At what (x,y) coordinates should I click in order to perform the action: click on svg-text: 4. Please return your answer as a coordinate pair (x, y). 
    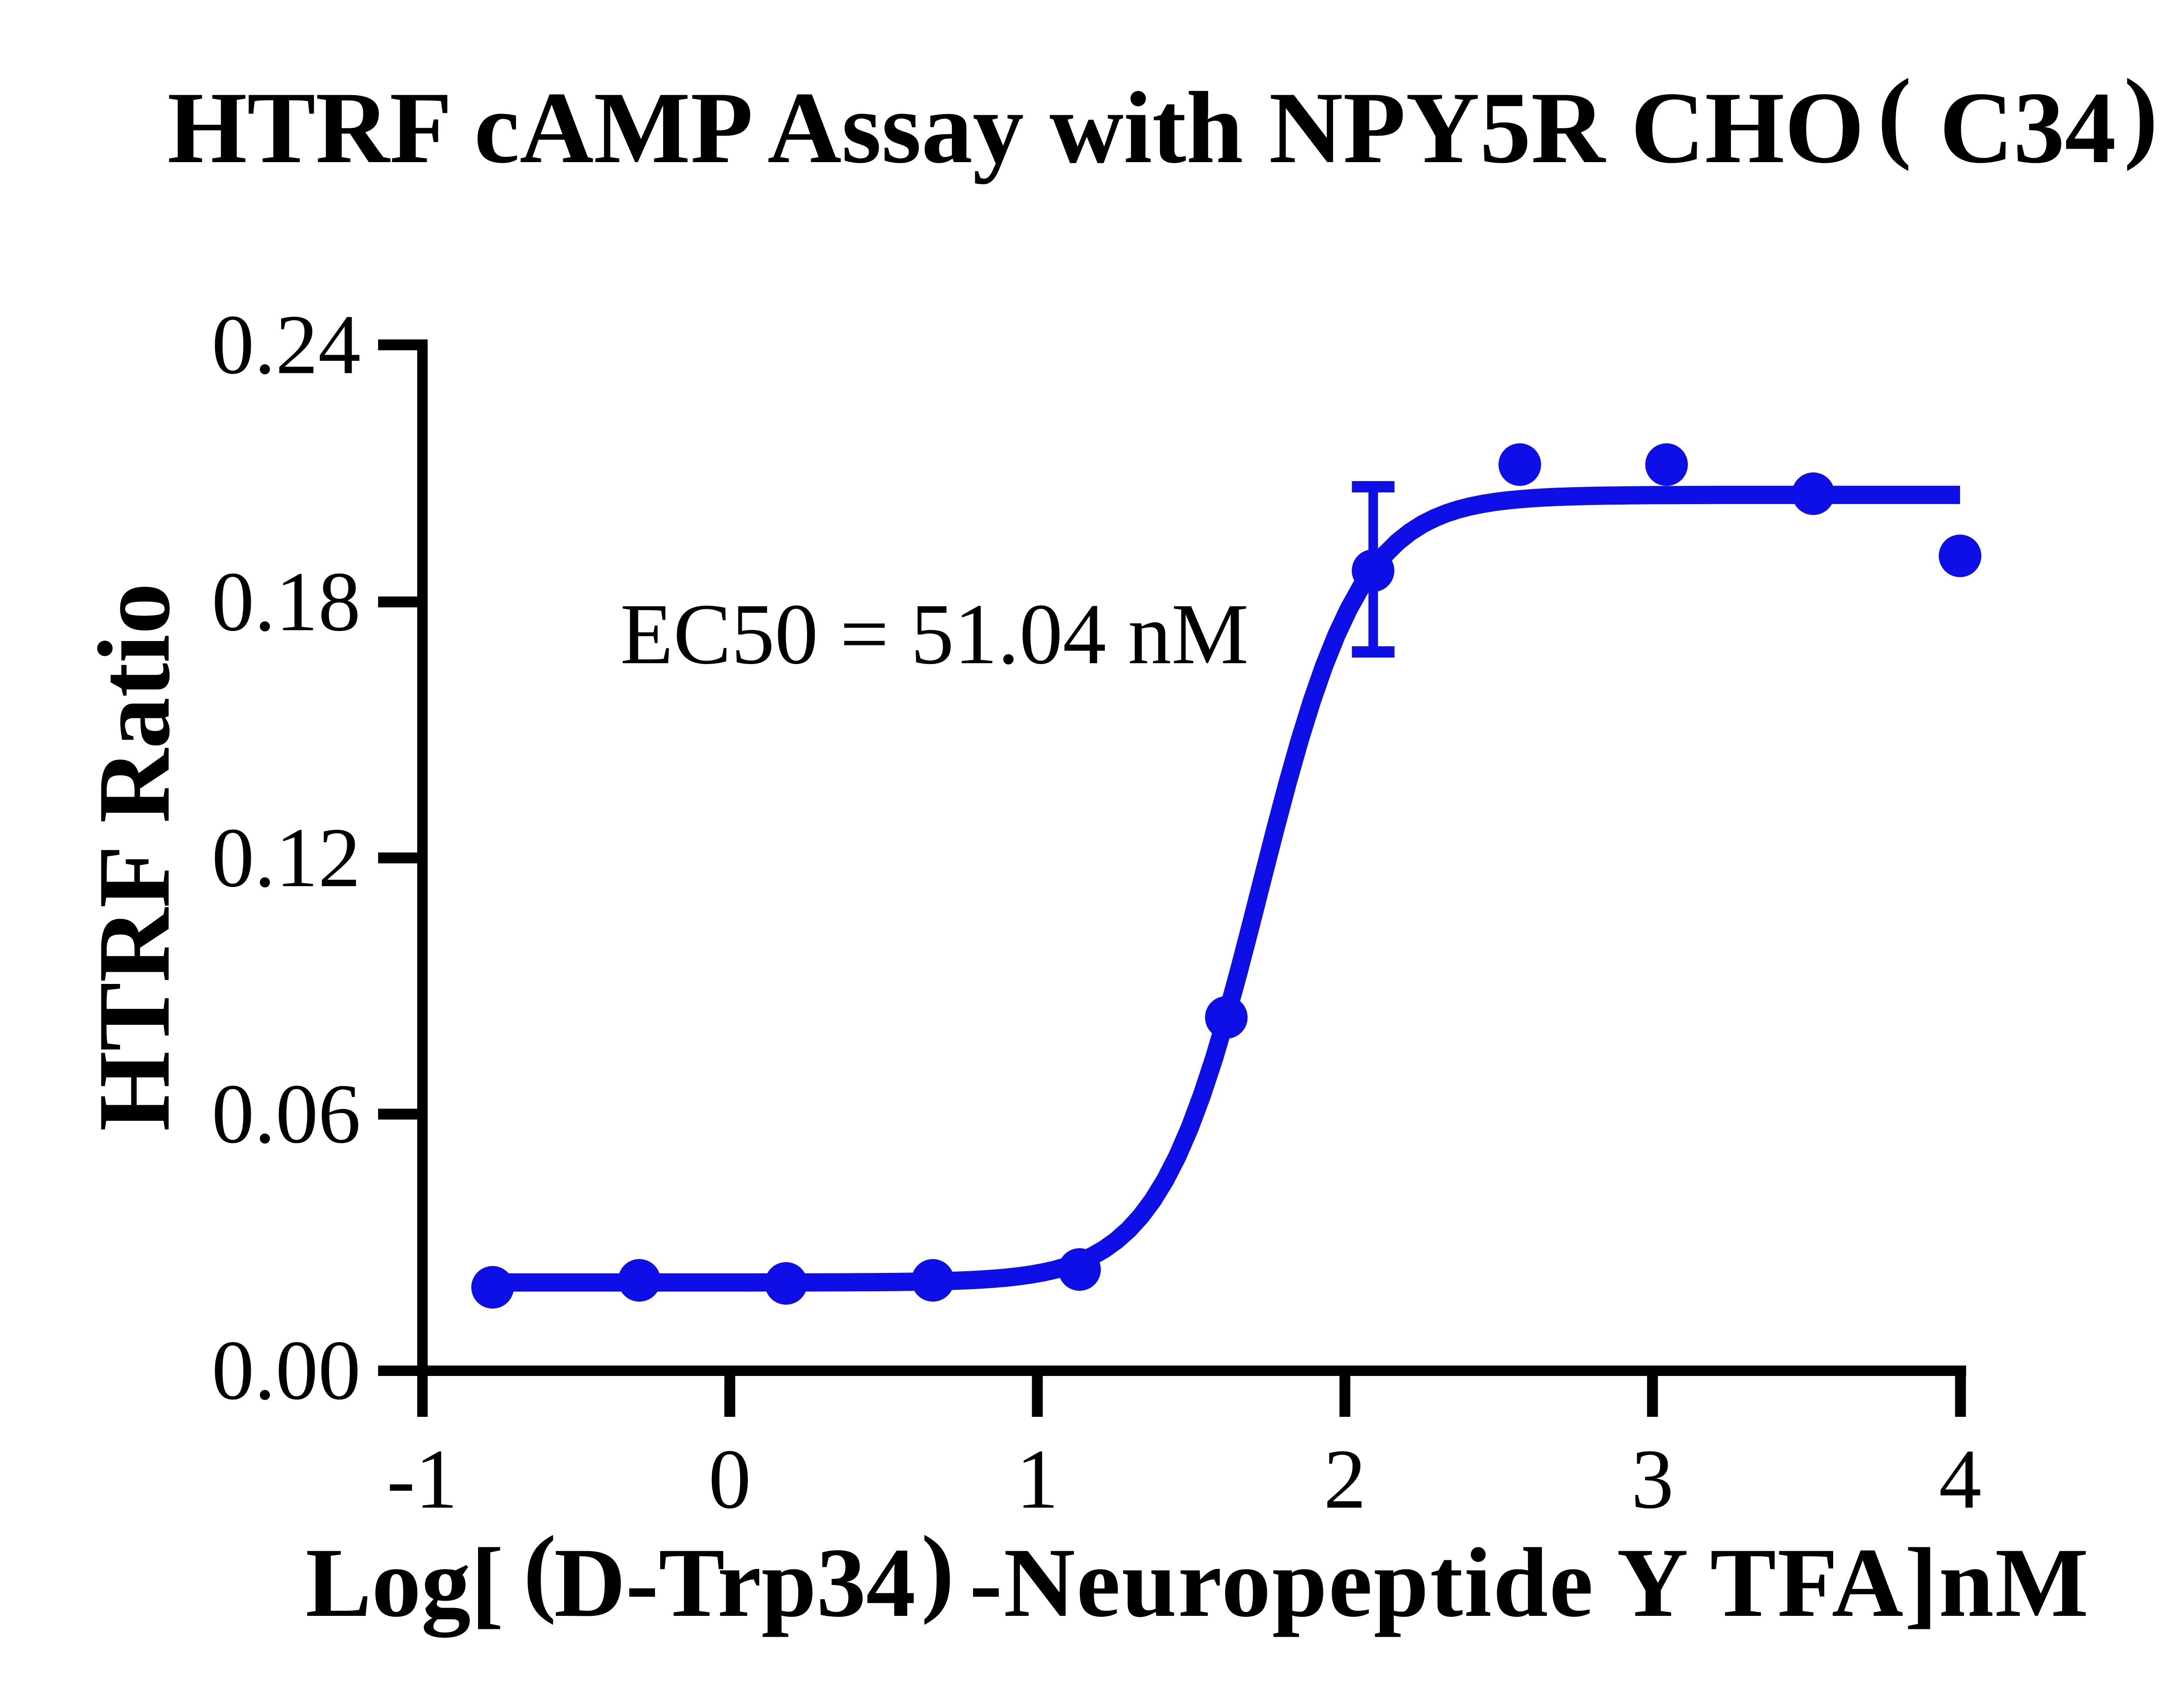
    Looking at the image, I should click on (1960, 1479).